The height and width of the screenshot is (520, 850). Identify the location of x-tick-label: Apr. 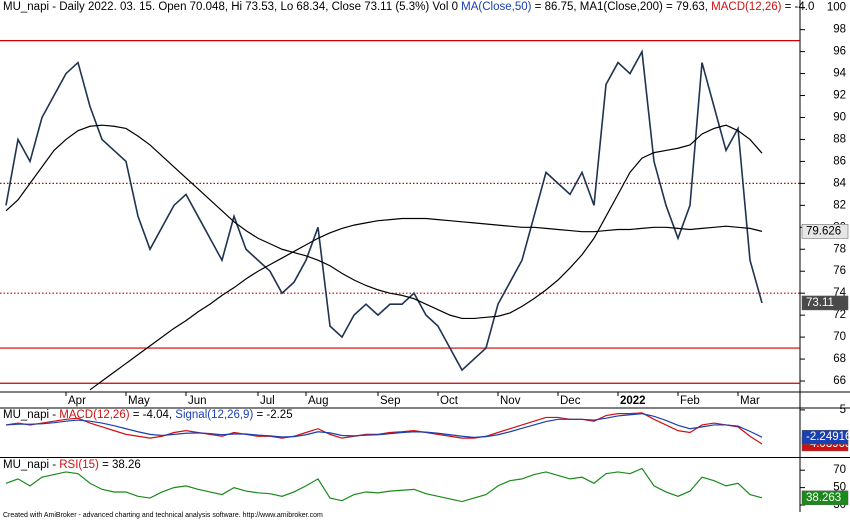
(77, 401).